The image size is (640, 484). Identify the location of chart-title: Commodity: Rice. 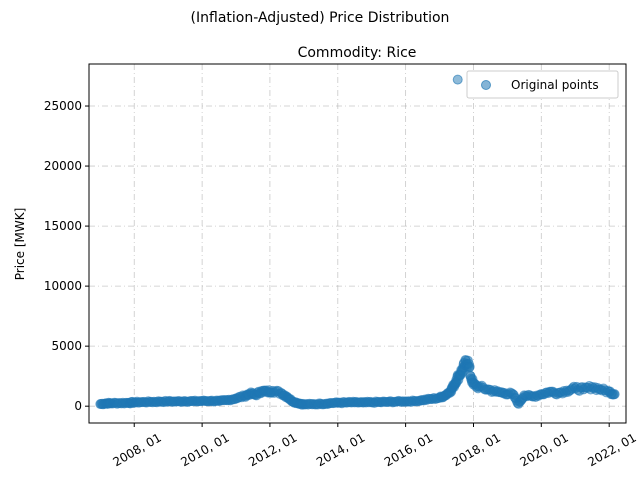
(357, 53).